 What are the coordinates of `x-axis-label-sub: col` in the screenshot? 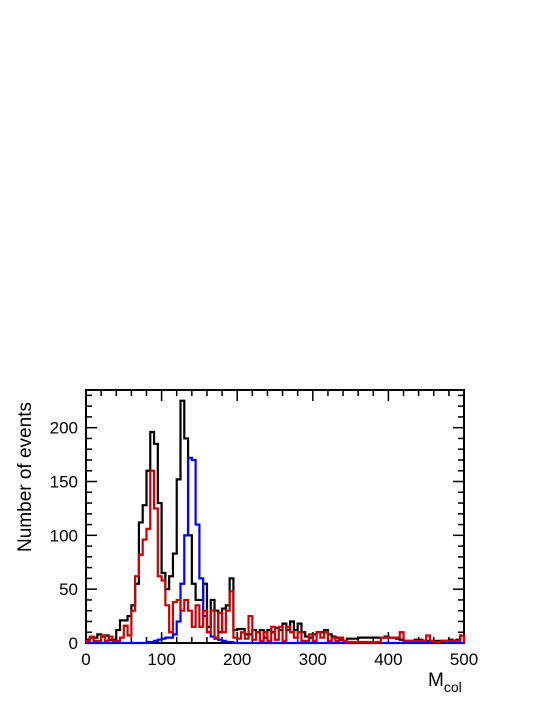 It's located at (453, 687).